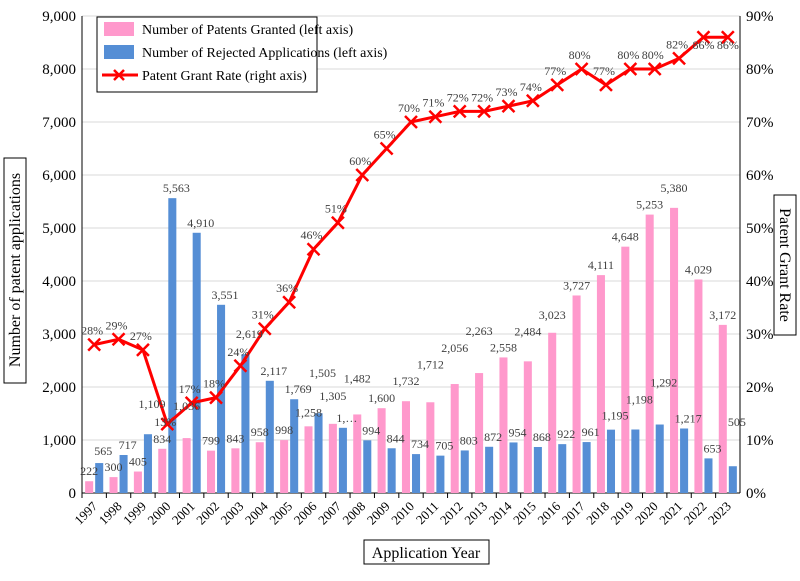 This screenshot has width=800, height=581. Describe the element at coordinates (59, 335) in the screenshot. I see `y-tick-label: 3,000` at that location.